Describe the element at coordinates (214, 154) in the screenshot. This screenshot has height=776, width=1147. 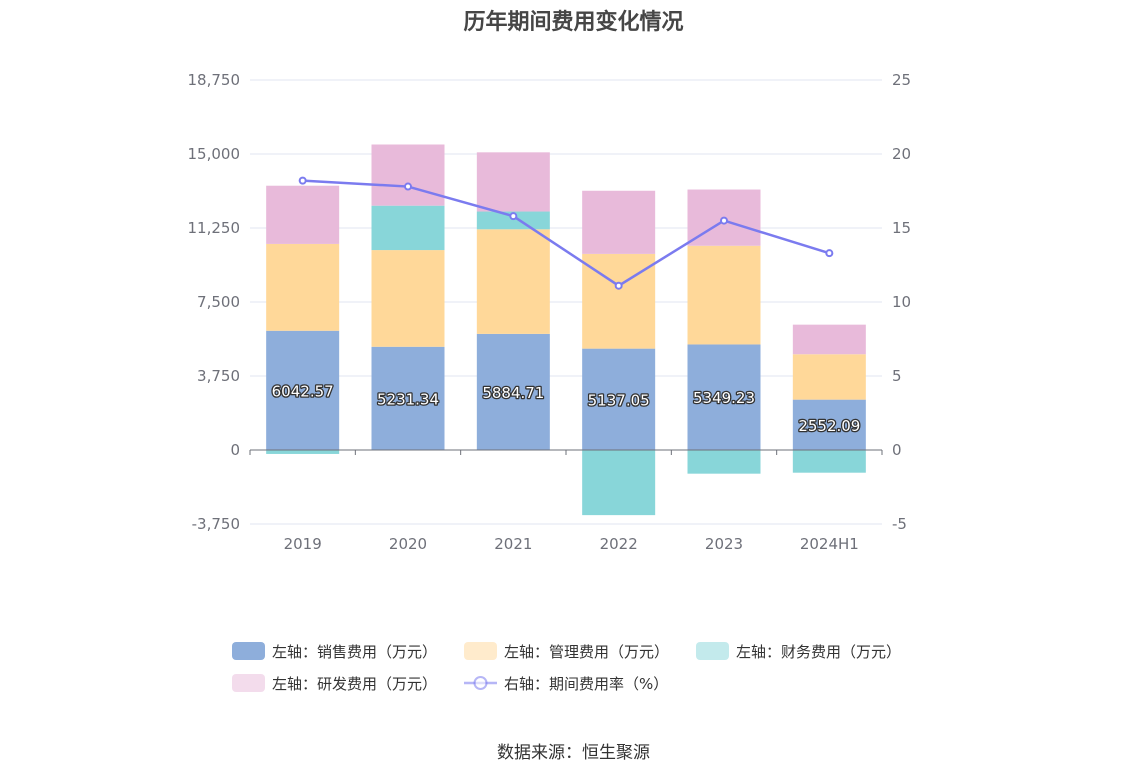
I see `left-tick-label: 15,000` at that location.